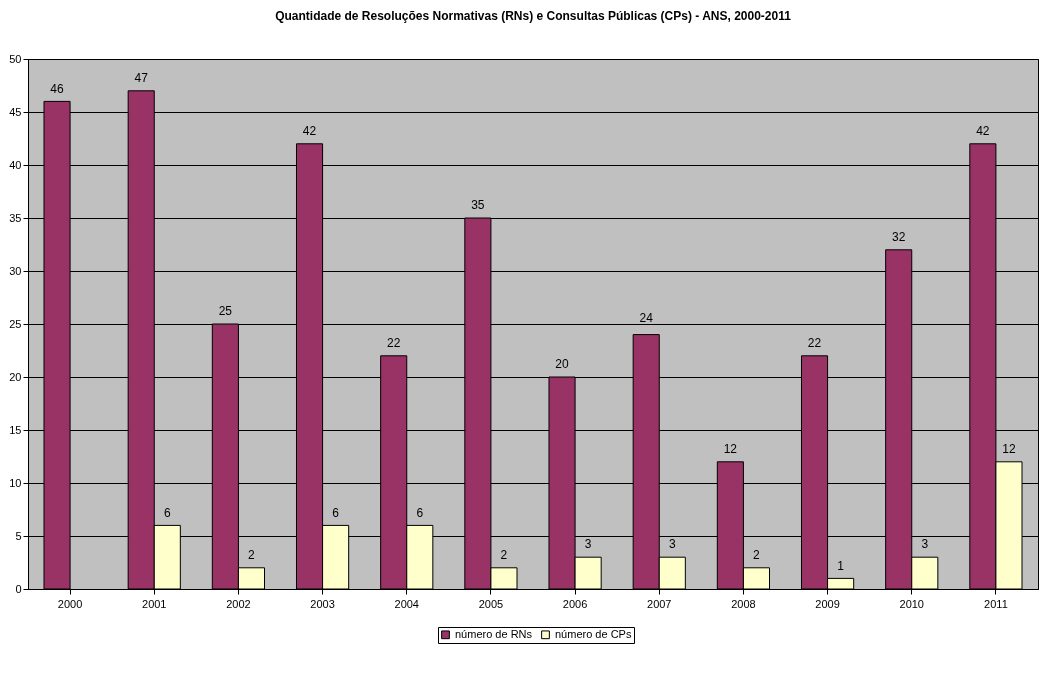 The height and width of the screenshot is (673, 1054). What do you see at coordinates (322, 603) in the screenshot?
I see `x-tick-label: 2003` at bounding box center [322, 603].